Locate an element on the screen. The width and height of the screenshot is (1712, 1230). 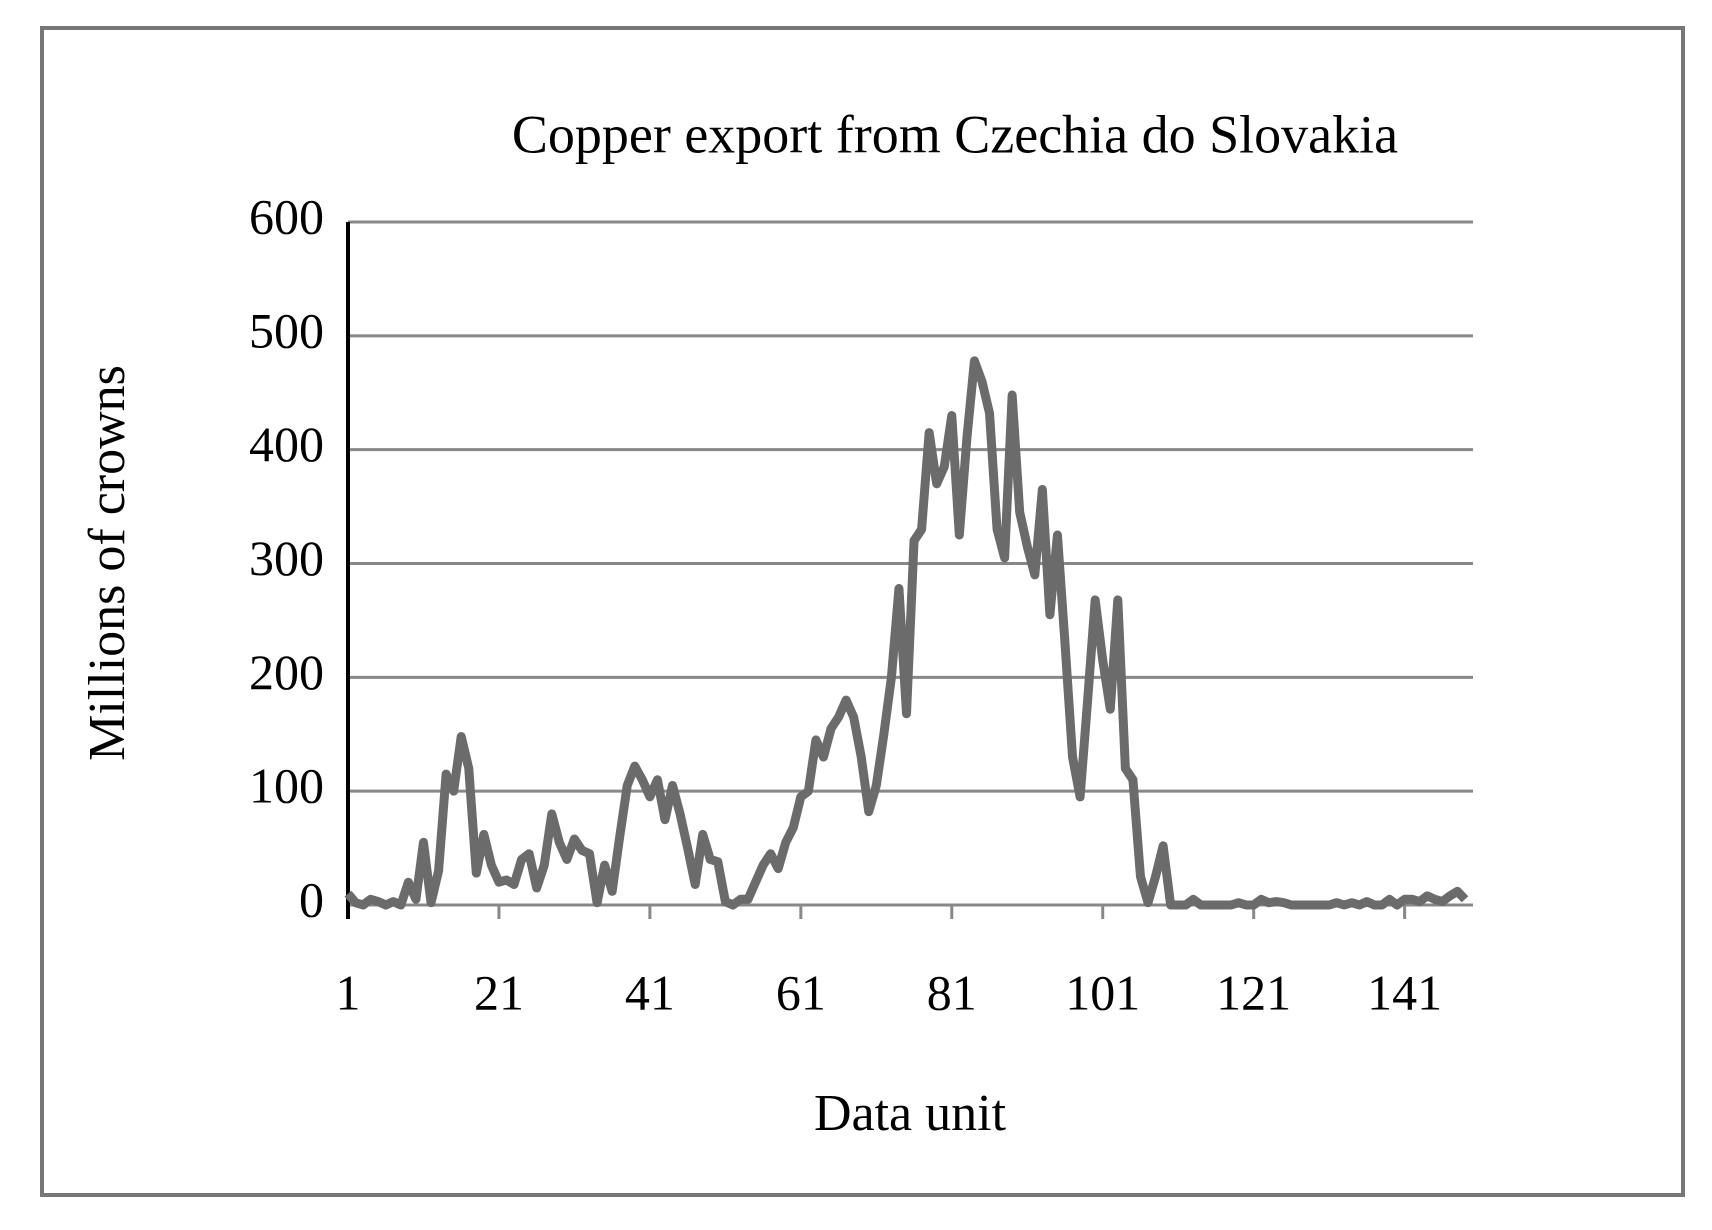
x-tick-label: 61 is located at coordinates (801, 992).